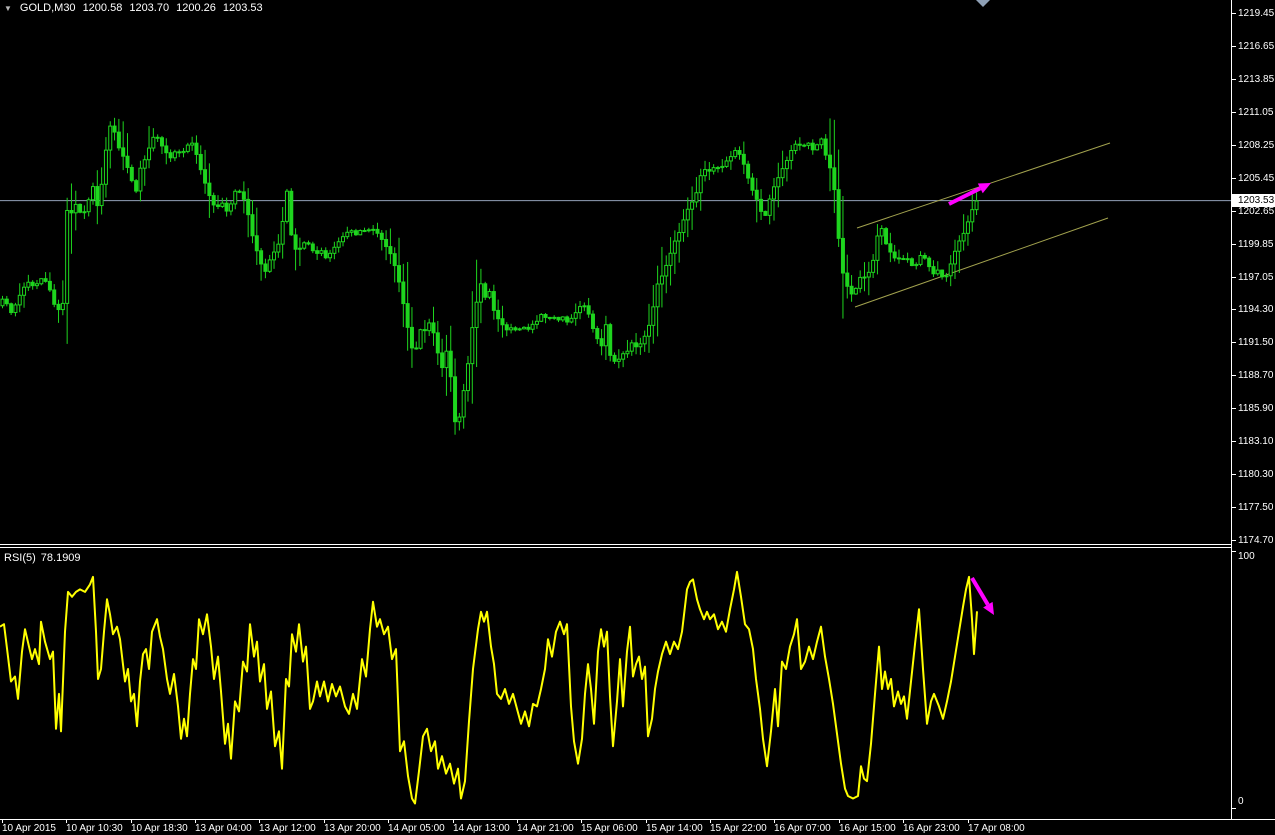  Describe the element at coordinates (196, 8) in the screenshot. I see `ohlc-low: 1200.26` at that location.